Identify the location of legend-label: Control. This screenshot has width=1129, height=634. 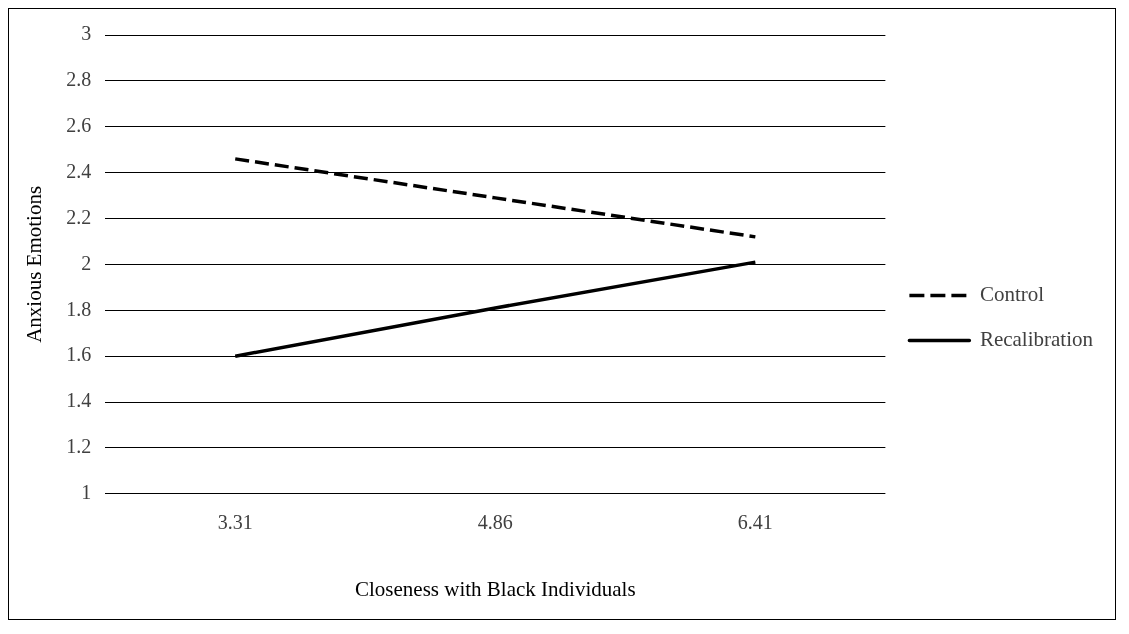
(1012, 294).